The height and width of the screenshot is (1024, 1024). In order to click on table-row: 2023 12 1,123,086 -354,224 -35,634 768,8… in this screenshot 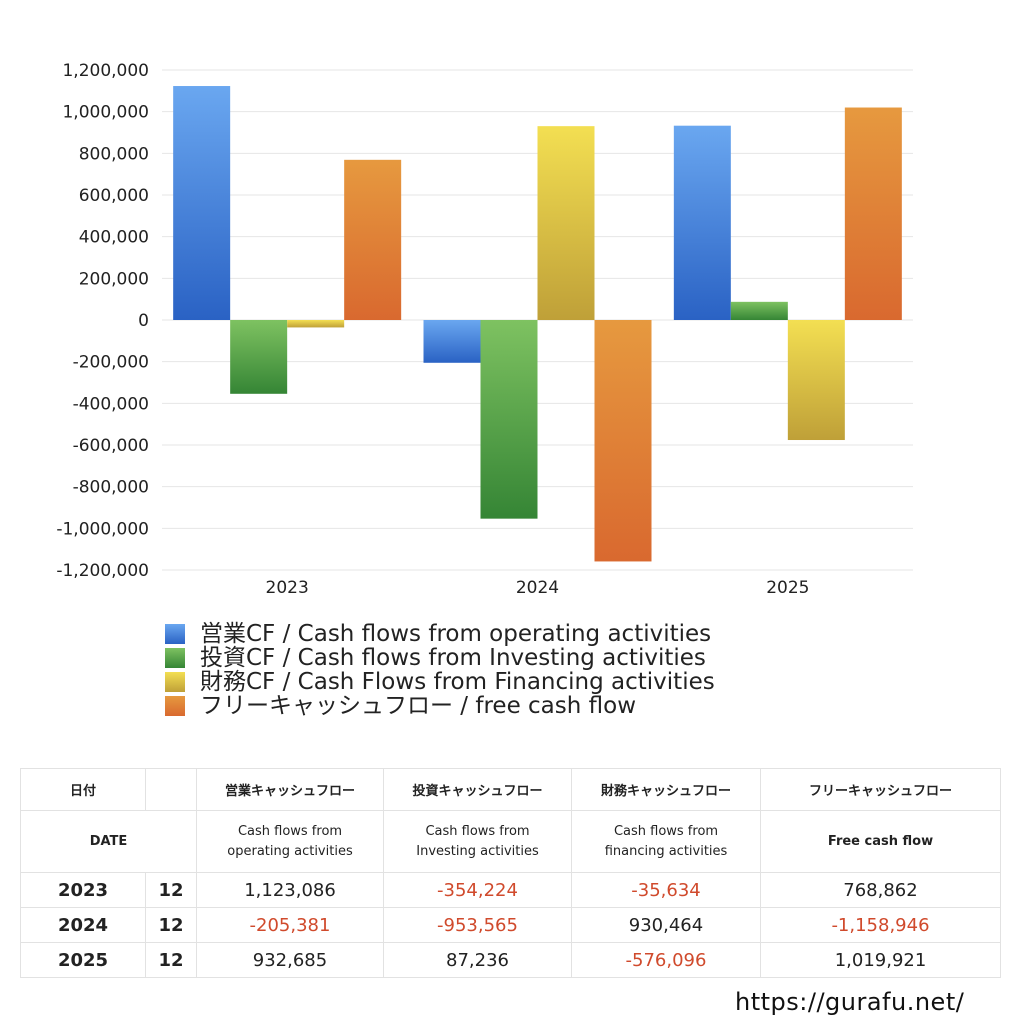, I will do `click(510, 890)`.